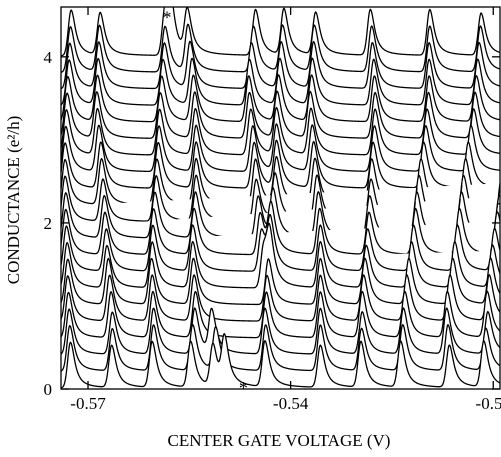 The height and width of the screenshot is (457, 501). Describe the element at coordinates (13, 200) in the screenshot. I see `y-axis-label: CONDUCTANCE (e²/h)` at that location.